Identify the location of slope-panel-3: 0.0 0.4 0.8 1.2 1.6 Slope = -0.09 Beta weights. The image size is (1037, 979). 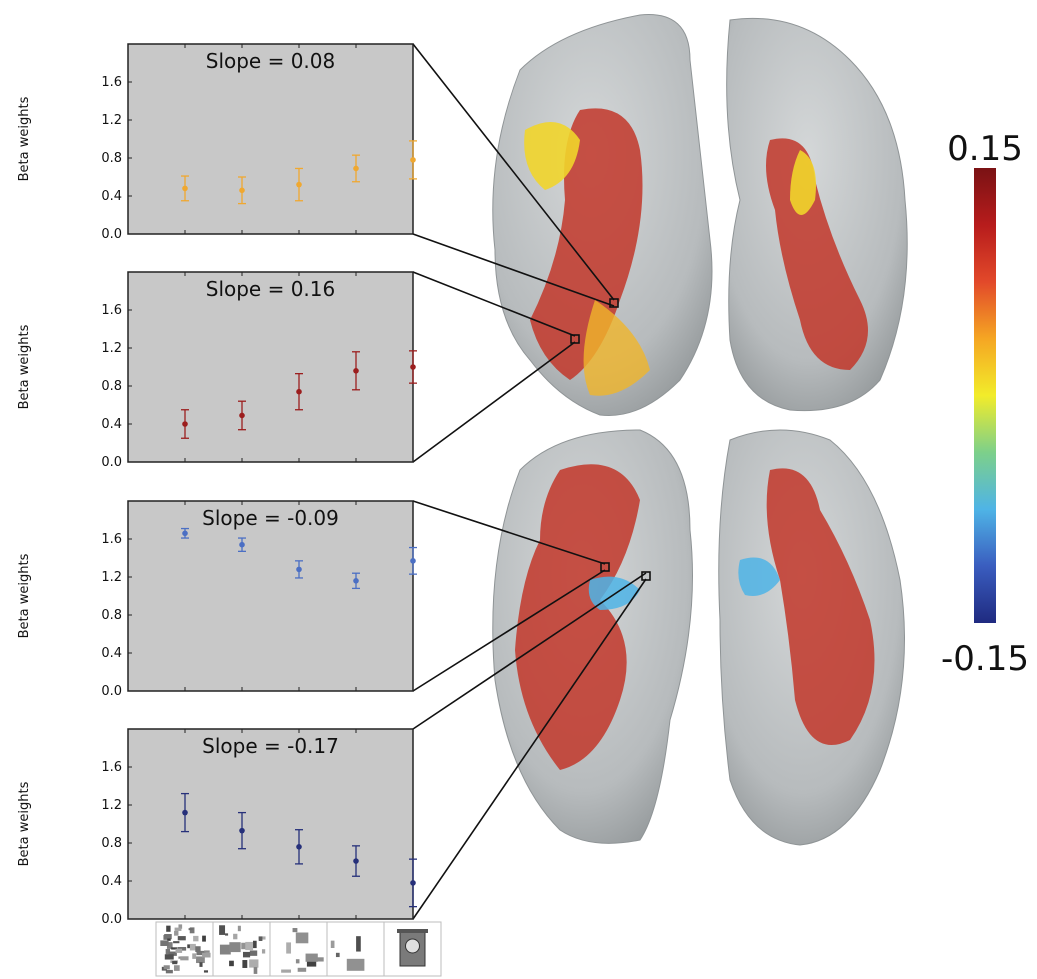
(217, 600).